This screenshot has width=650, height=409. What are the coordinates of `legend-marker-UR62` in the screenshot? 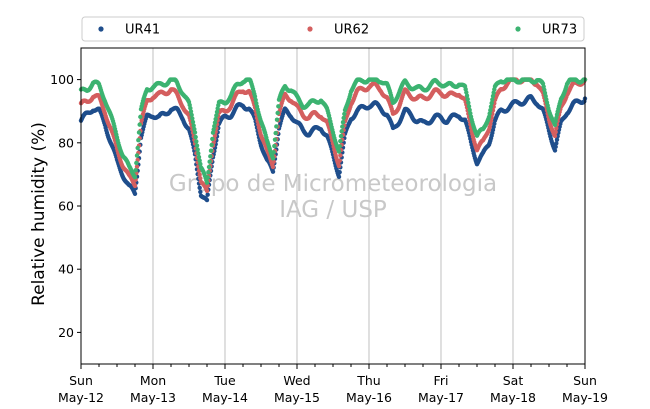 It's located at (310, 29).